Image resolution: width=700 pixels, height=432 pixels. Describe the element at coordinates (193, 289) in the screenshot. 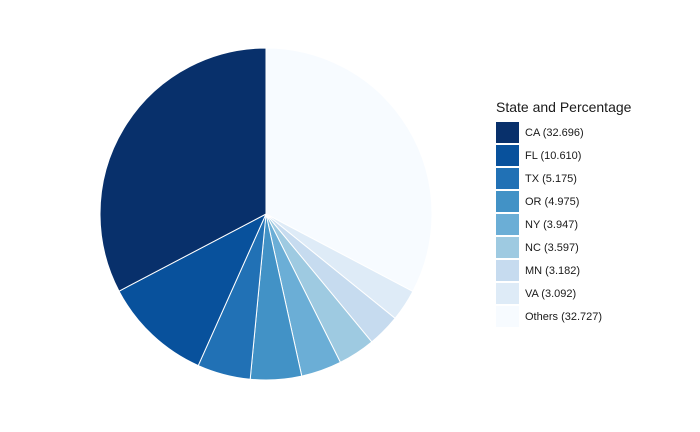

I see `pie-slice-fl` at that location.